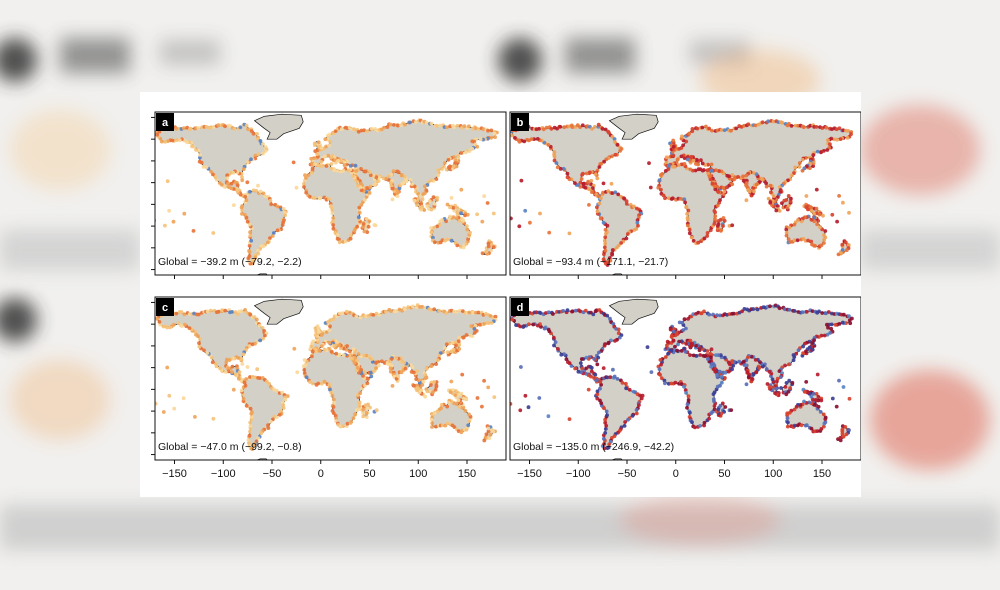 The height and width of the screenshot is (590, 1000). Describe the element at coordinates (682, 193) in the screenshot. I see `coastal-markers` at that location.